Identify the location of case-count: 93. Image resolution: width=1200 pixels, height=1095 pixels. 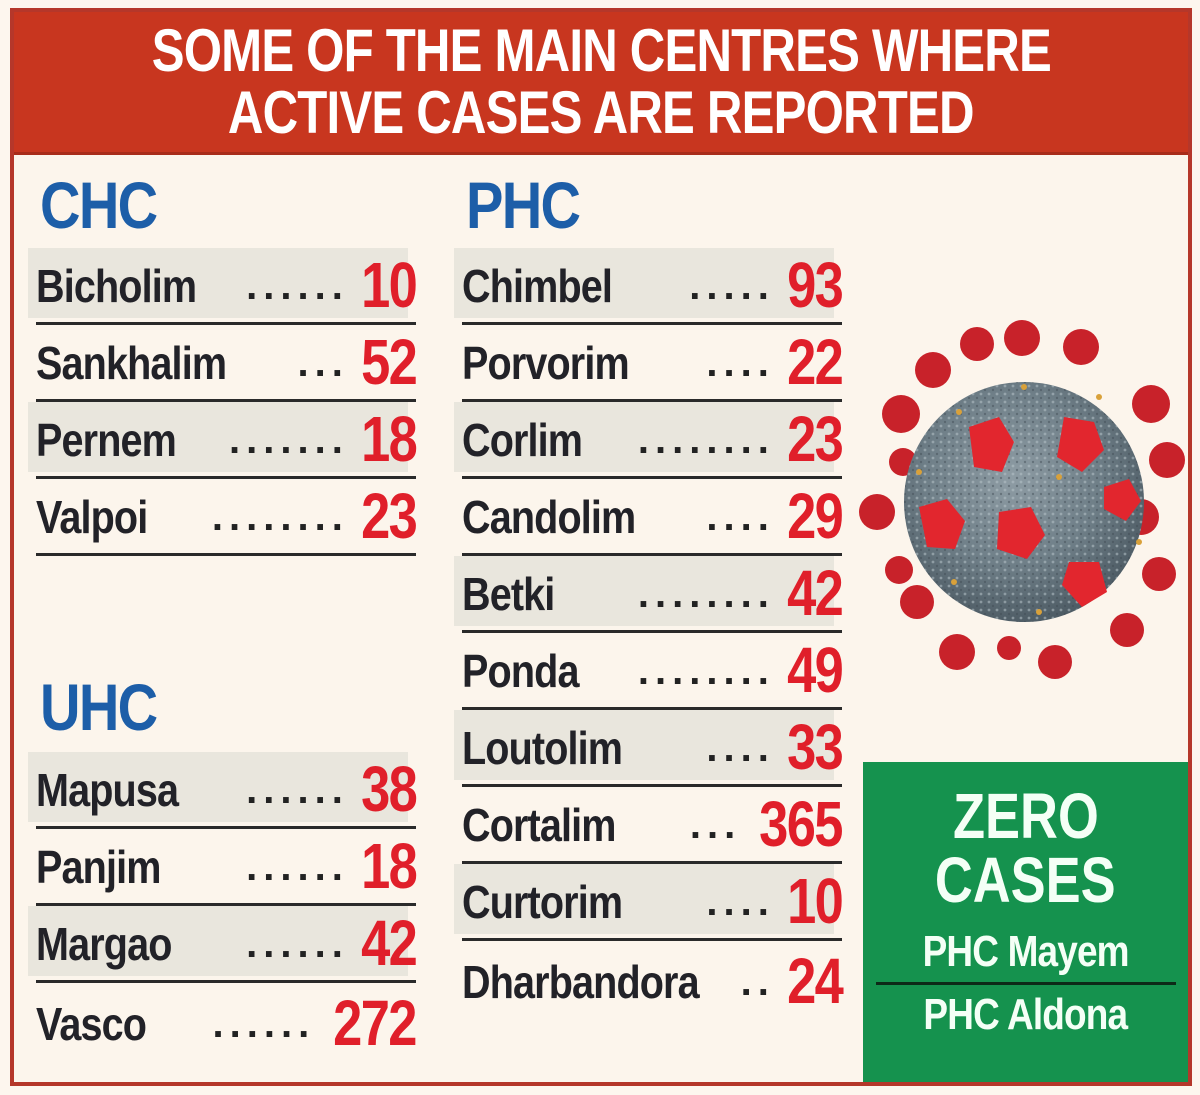
(815, 285).